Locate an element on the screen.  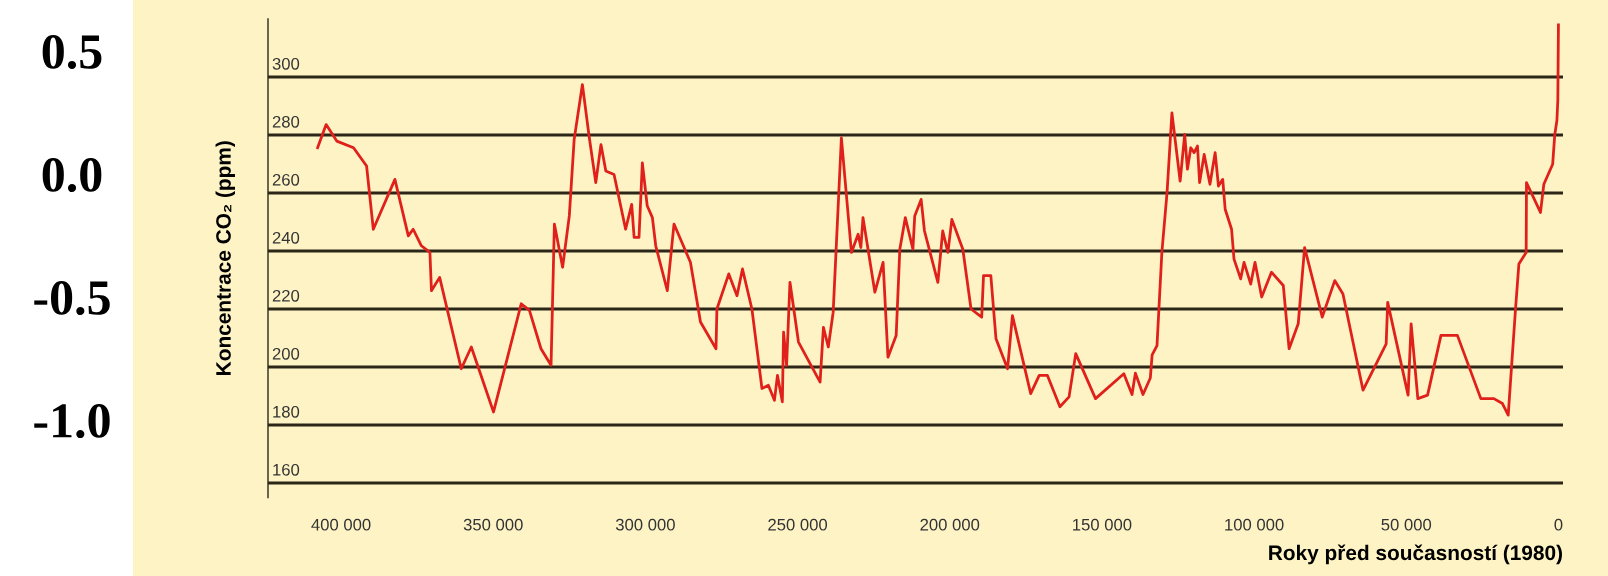
y2-tick-label: 0.0 is located at coordinates (72, 175).